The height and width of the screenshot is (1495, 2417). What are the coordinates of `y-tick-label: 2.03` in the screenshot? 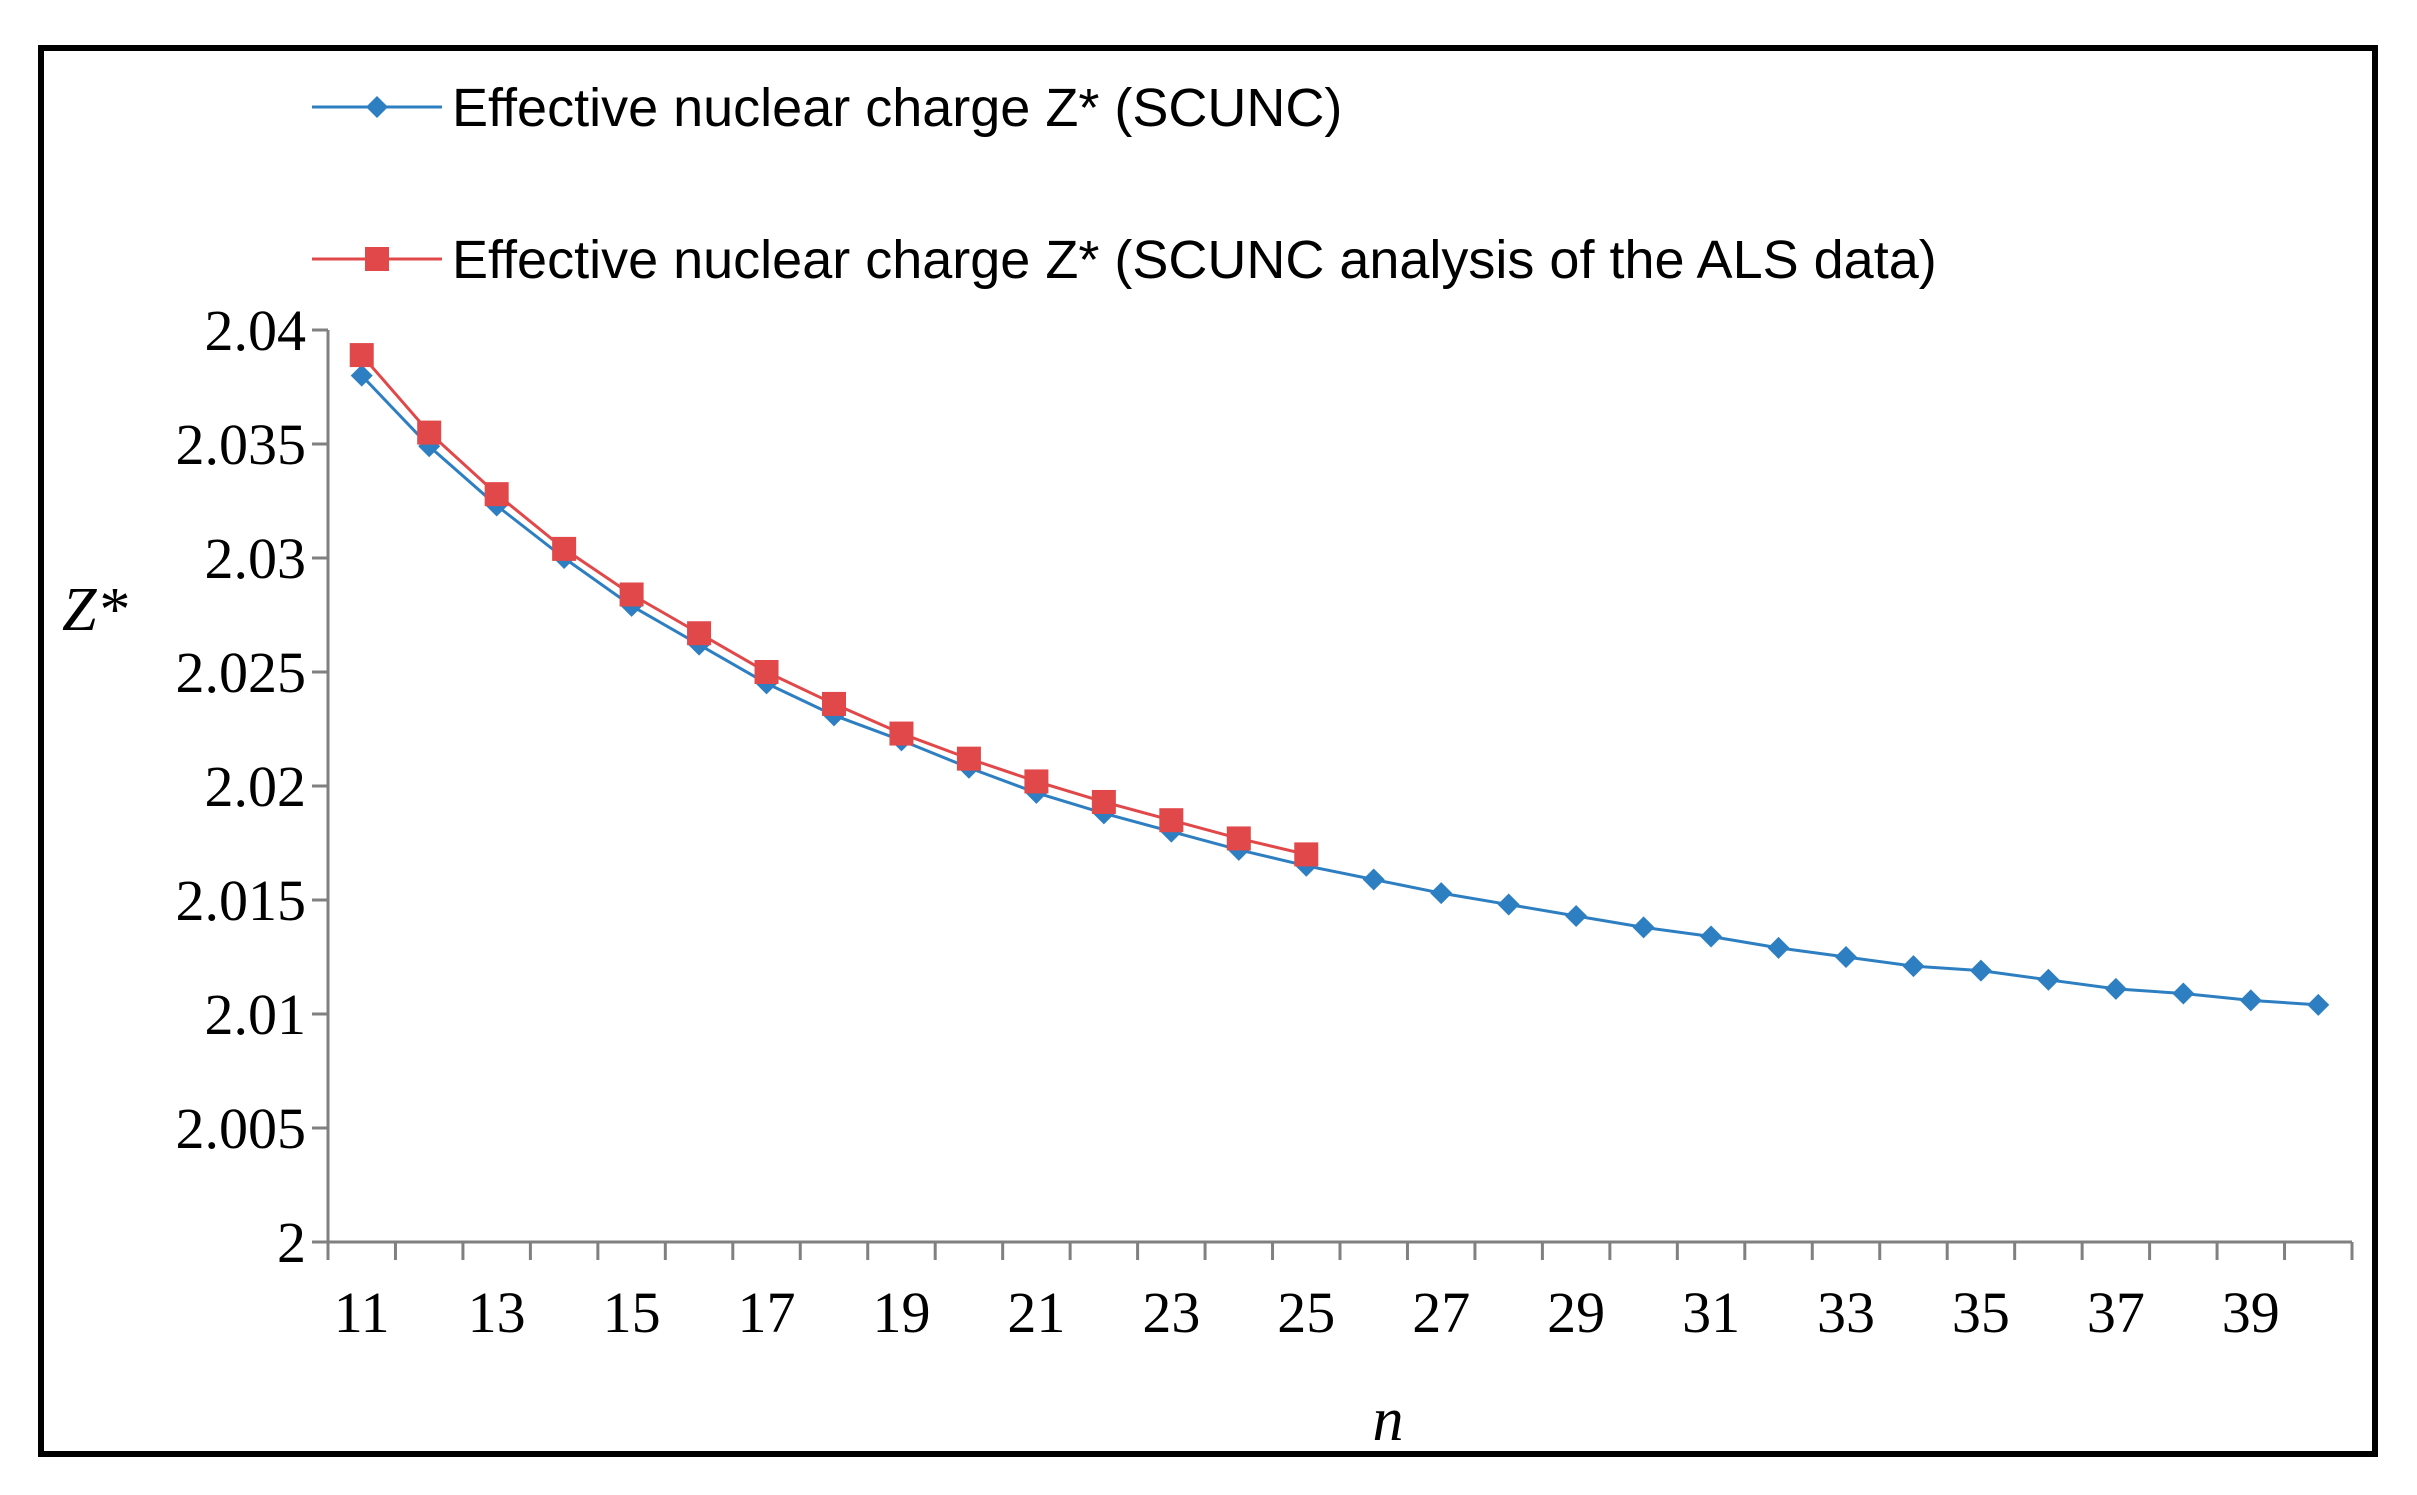 It's located at (256, 558).